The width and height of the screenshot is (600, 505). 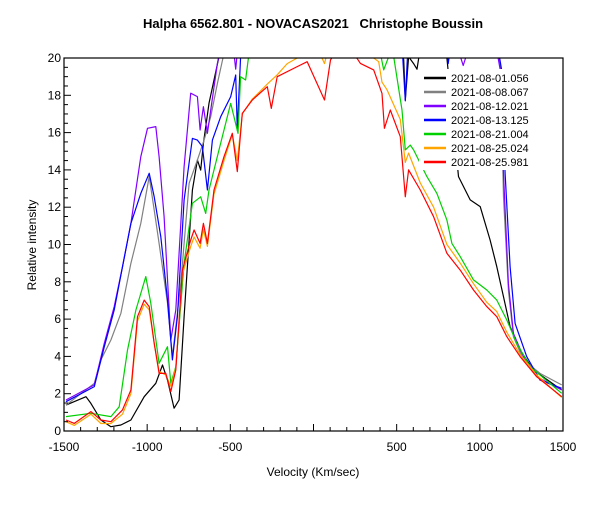 I want to click on x-tick-label: 1000, so click(x=479, y=447).